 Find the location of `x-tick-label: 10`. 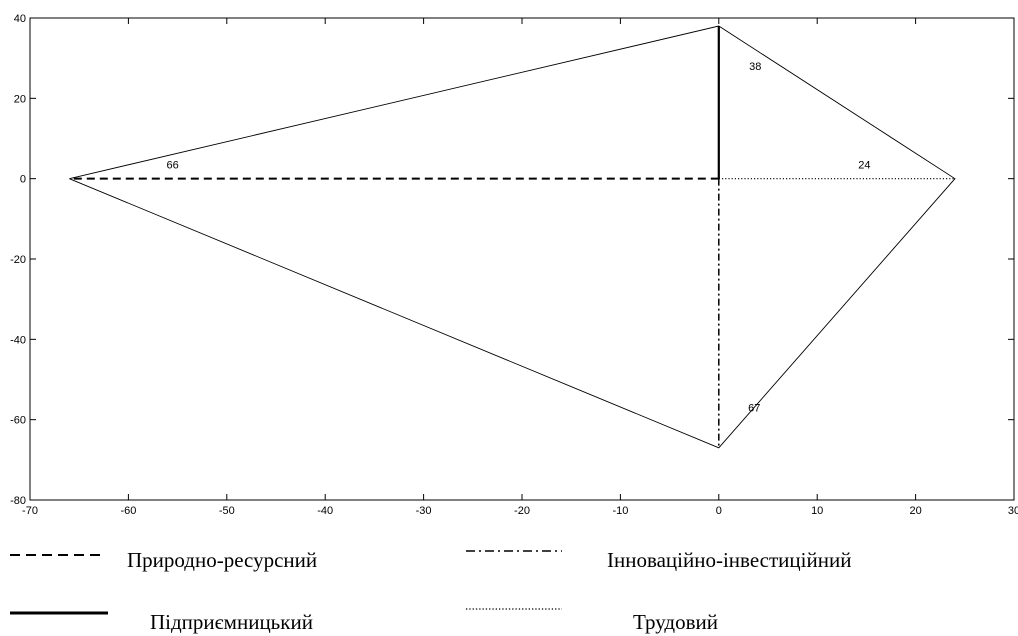

x-tick-label: 10 is located at coordinates (817, 511).